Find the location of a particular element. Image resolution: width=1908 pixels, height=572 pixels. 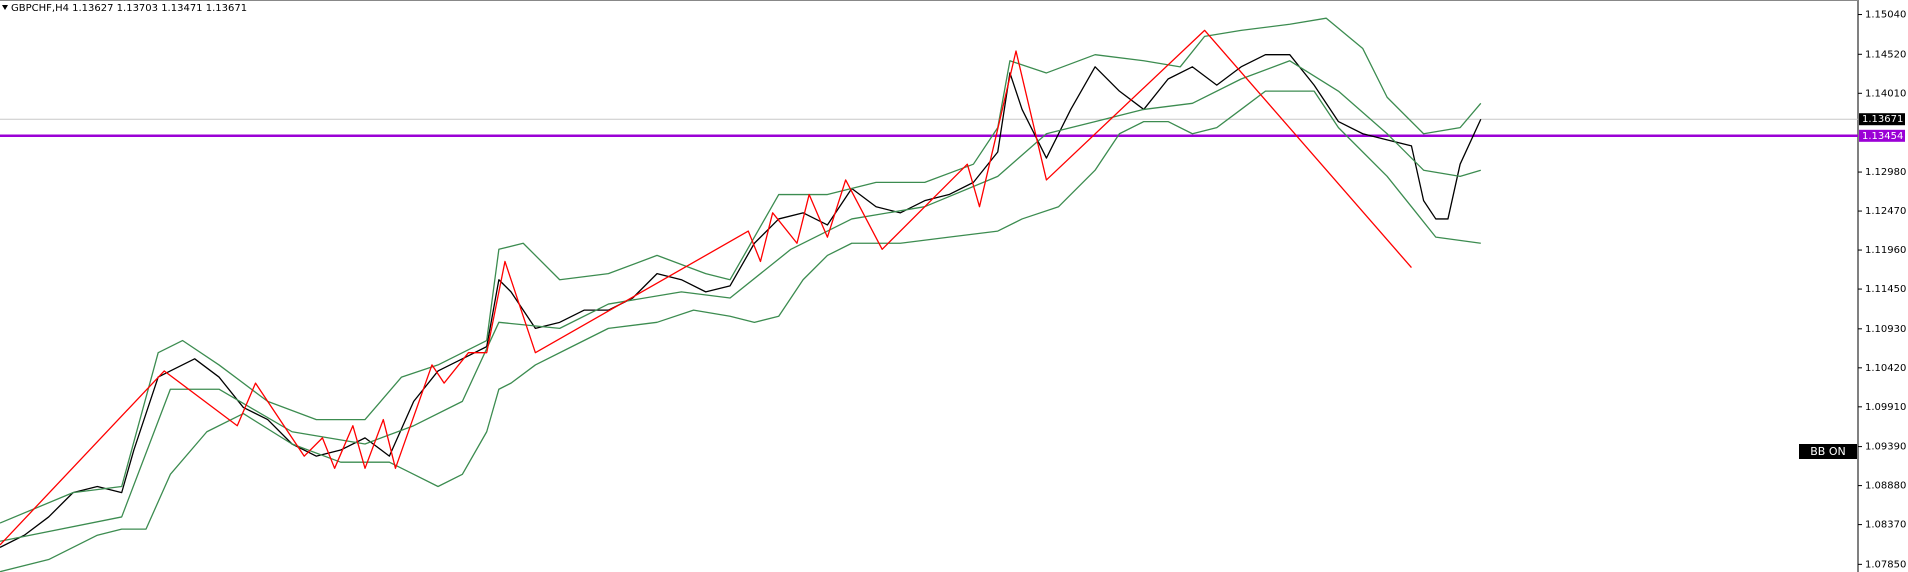

price-label: 1.13454 is located at coordinates (1882, 136).